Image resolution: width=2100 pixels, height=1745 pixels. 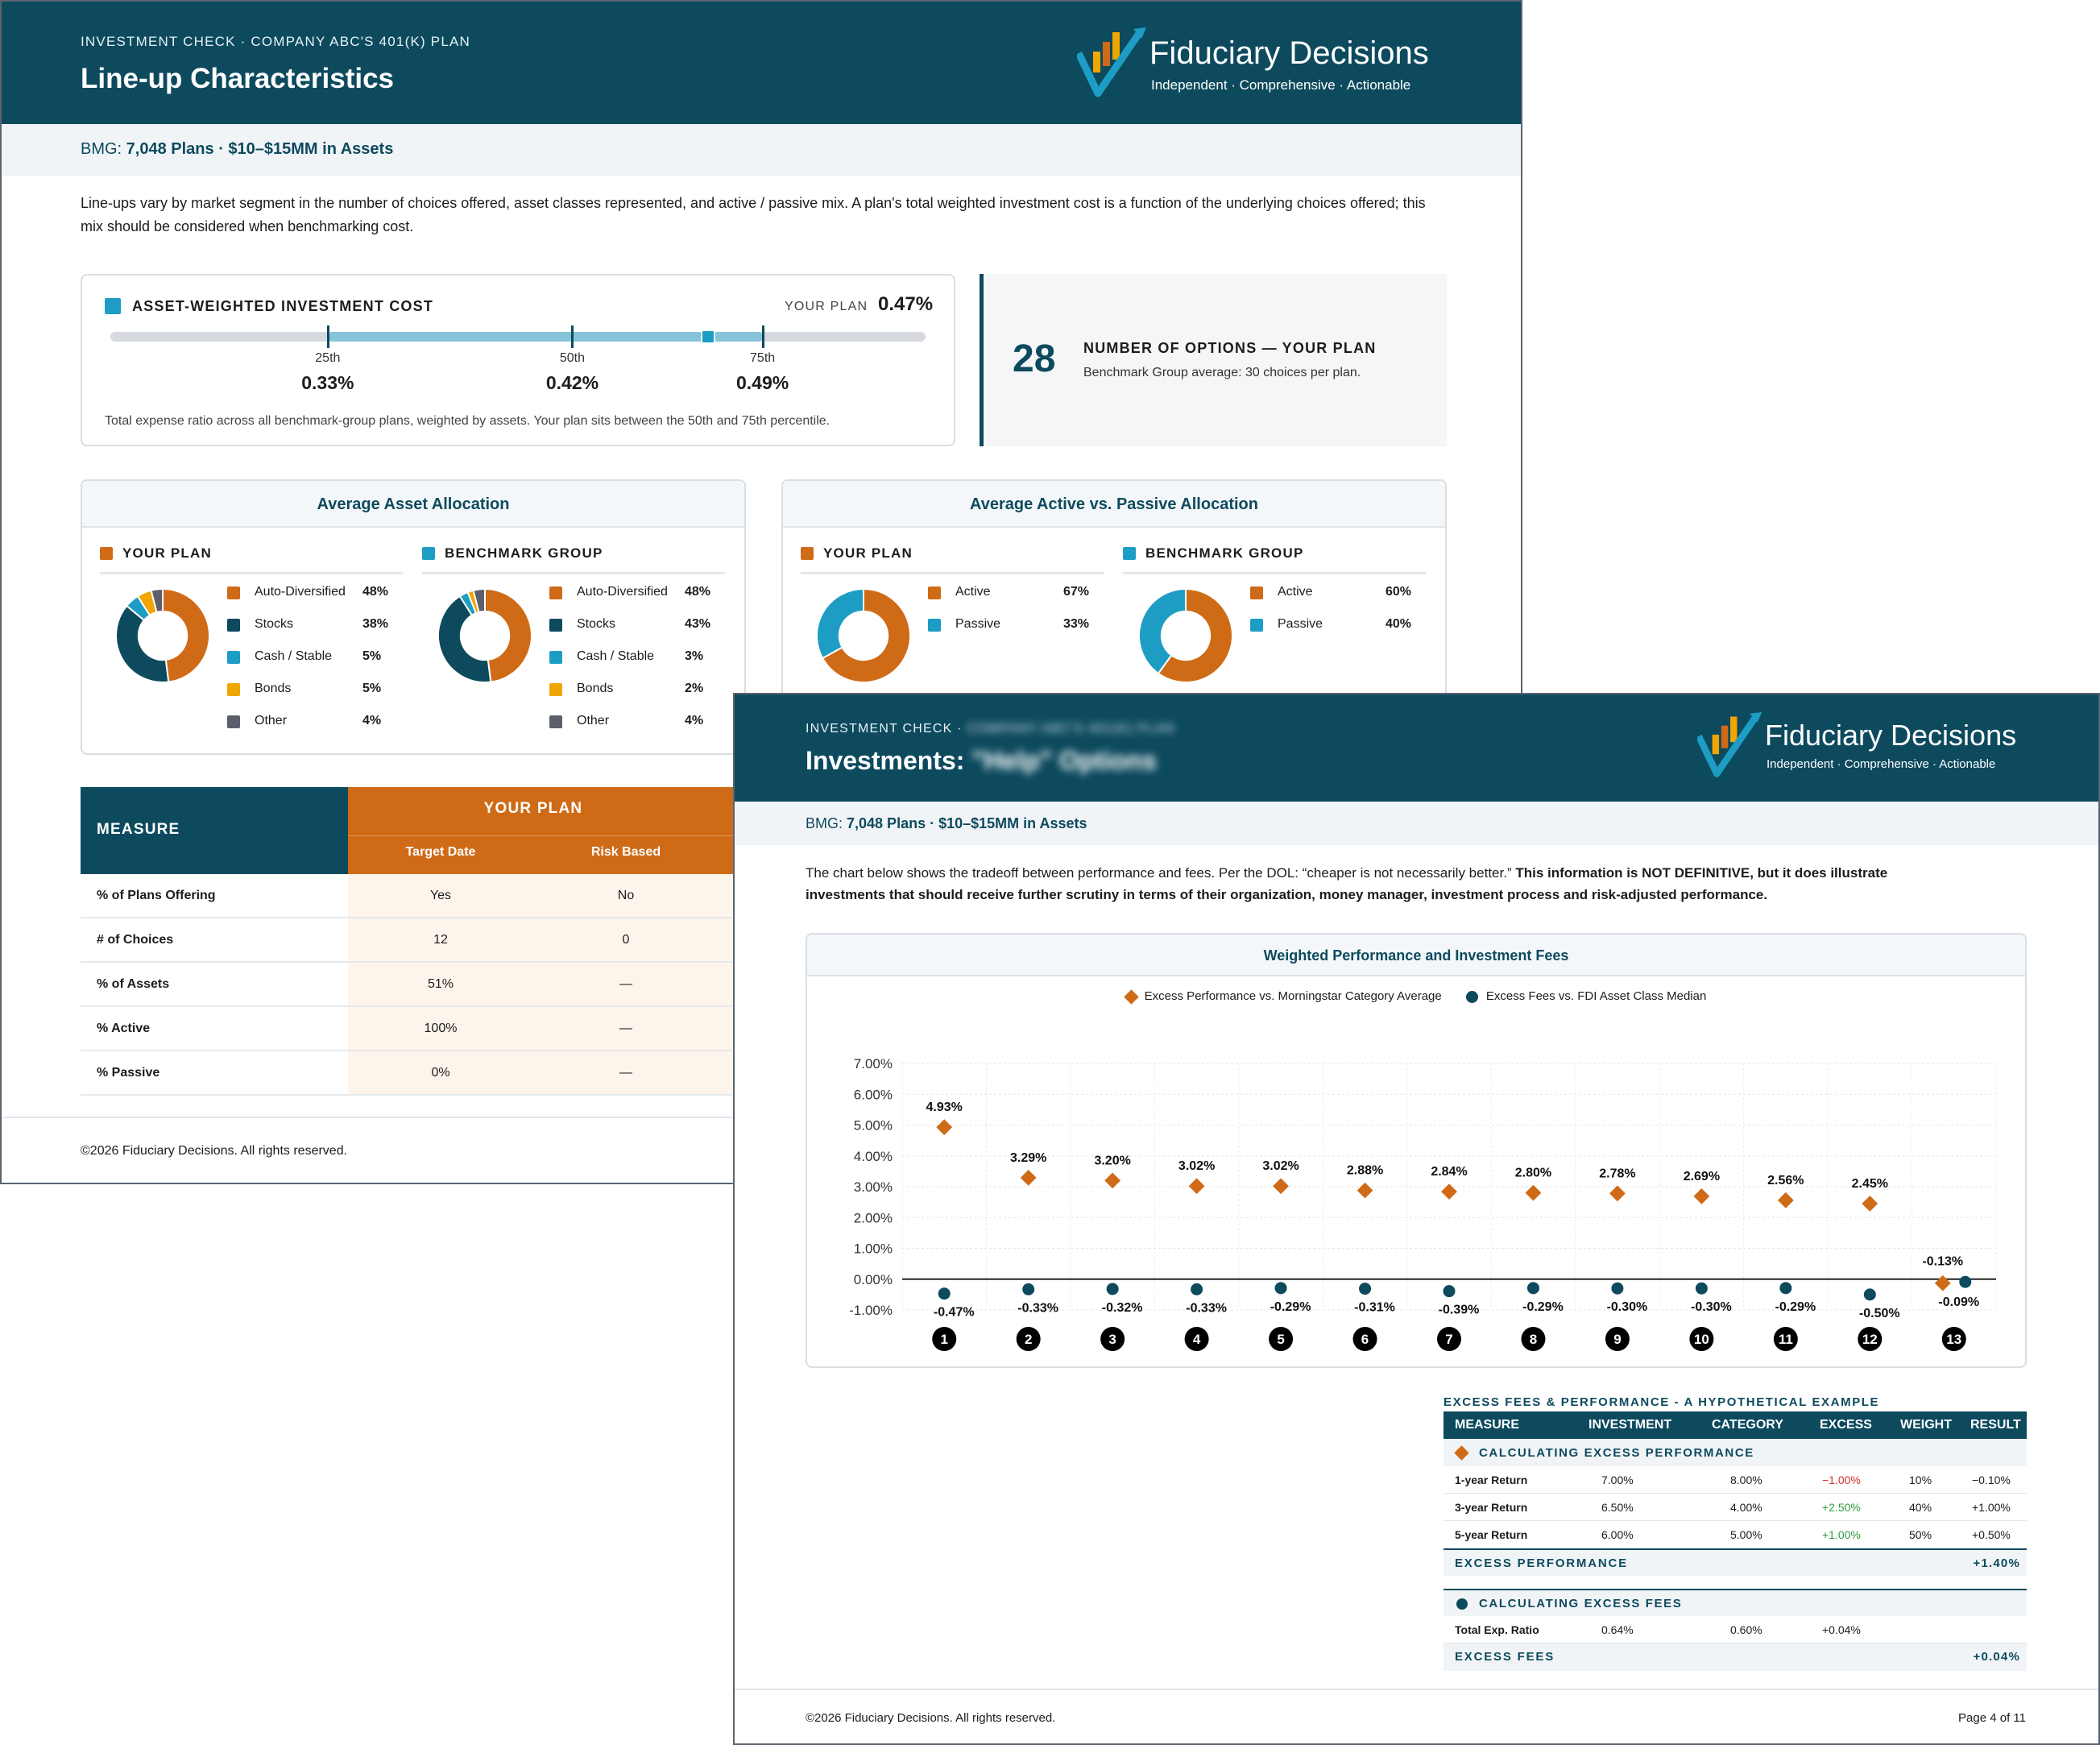 What do you see at coordinates (1617, 1173) in the screenshot?
I see `performance-label: 2.78%` at bounding box center [1617, 1173].